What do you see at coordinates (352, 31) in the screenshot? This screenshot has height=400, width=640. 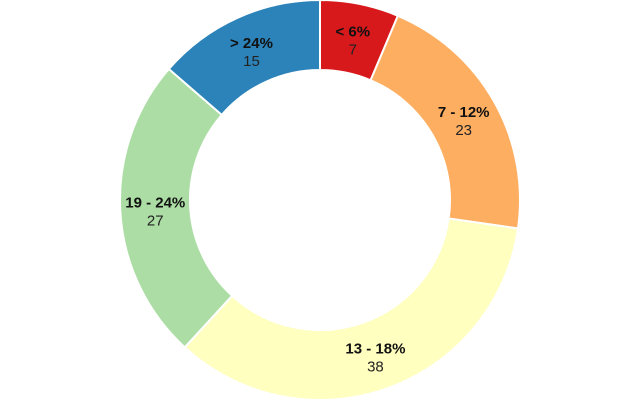 I see `slice-category-label: < 6%` at bounding box center [352, 31].